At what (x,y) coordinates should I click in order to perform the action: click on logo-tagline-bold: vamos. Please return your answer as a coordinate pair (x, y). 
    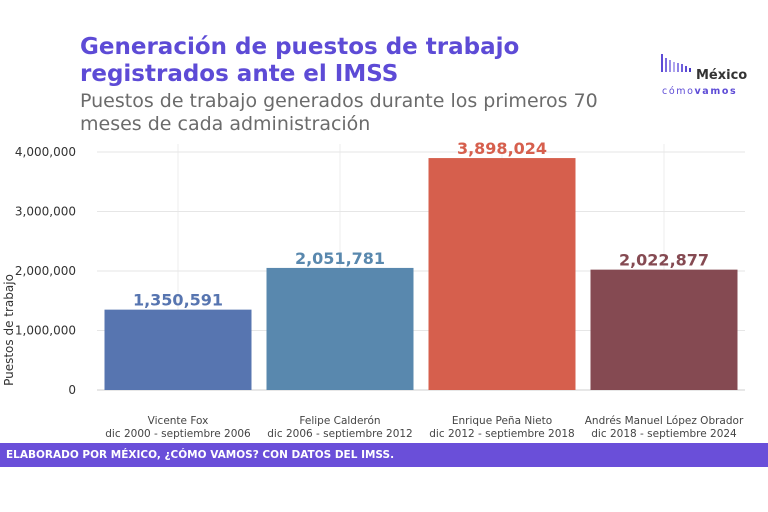
    Looking at the image, I should click on (716, 91).